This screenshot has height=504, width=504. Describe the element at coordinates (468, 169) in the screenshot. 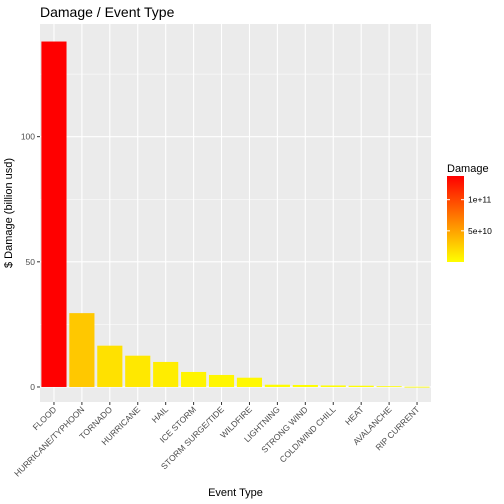

I see `legend-title: Damage` at that location.